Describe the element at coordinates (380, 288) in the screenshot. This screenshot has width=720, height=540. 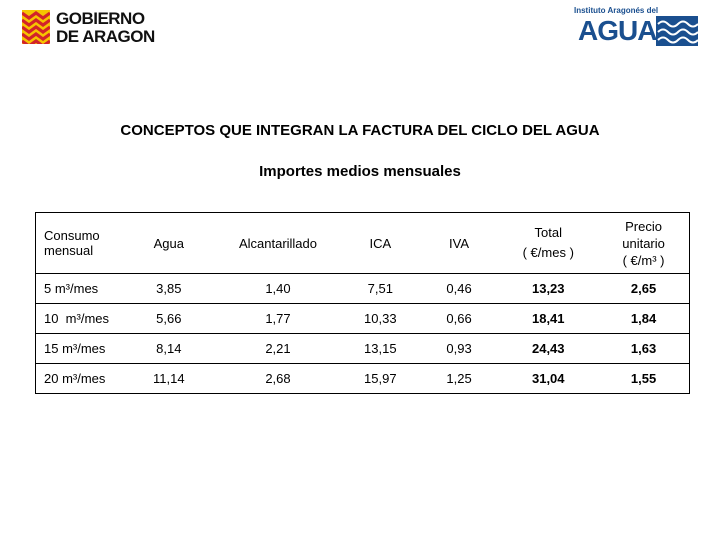
I see `cell-ica: 7,51` at that location.